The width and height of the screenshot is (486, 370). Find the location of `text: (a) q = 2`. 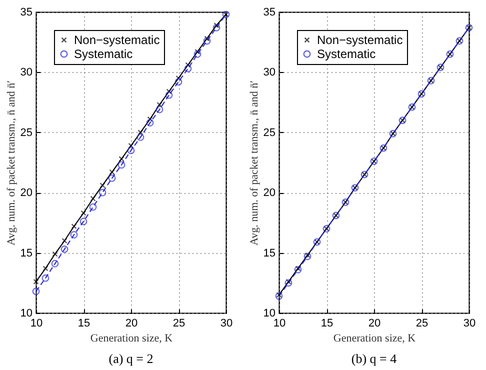

text: (a) q = 2 is located at coordinates (131, 358).